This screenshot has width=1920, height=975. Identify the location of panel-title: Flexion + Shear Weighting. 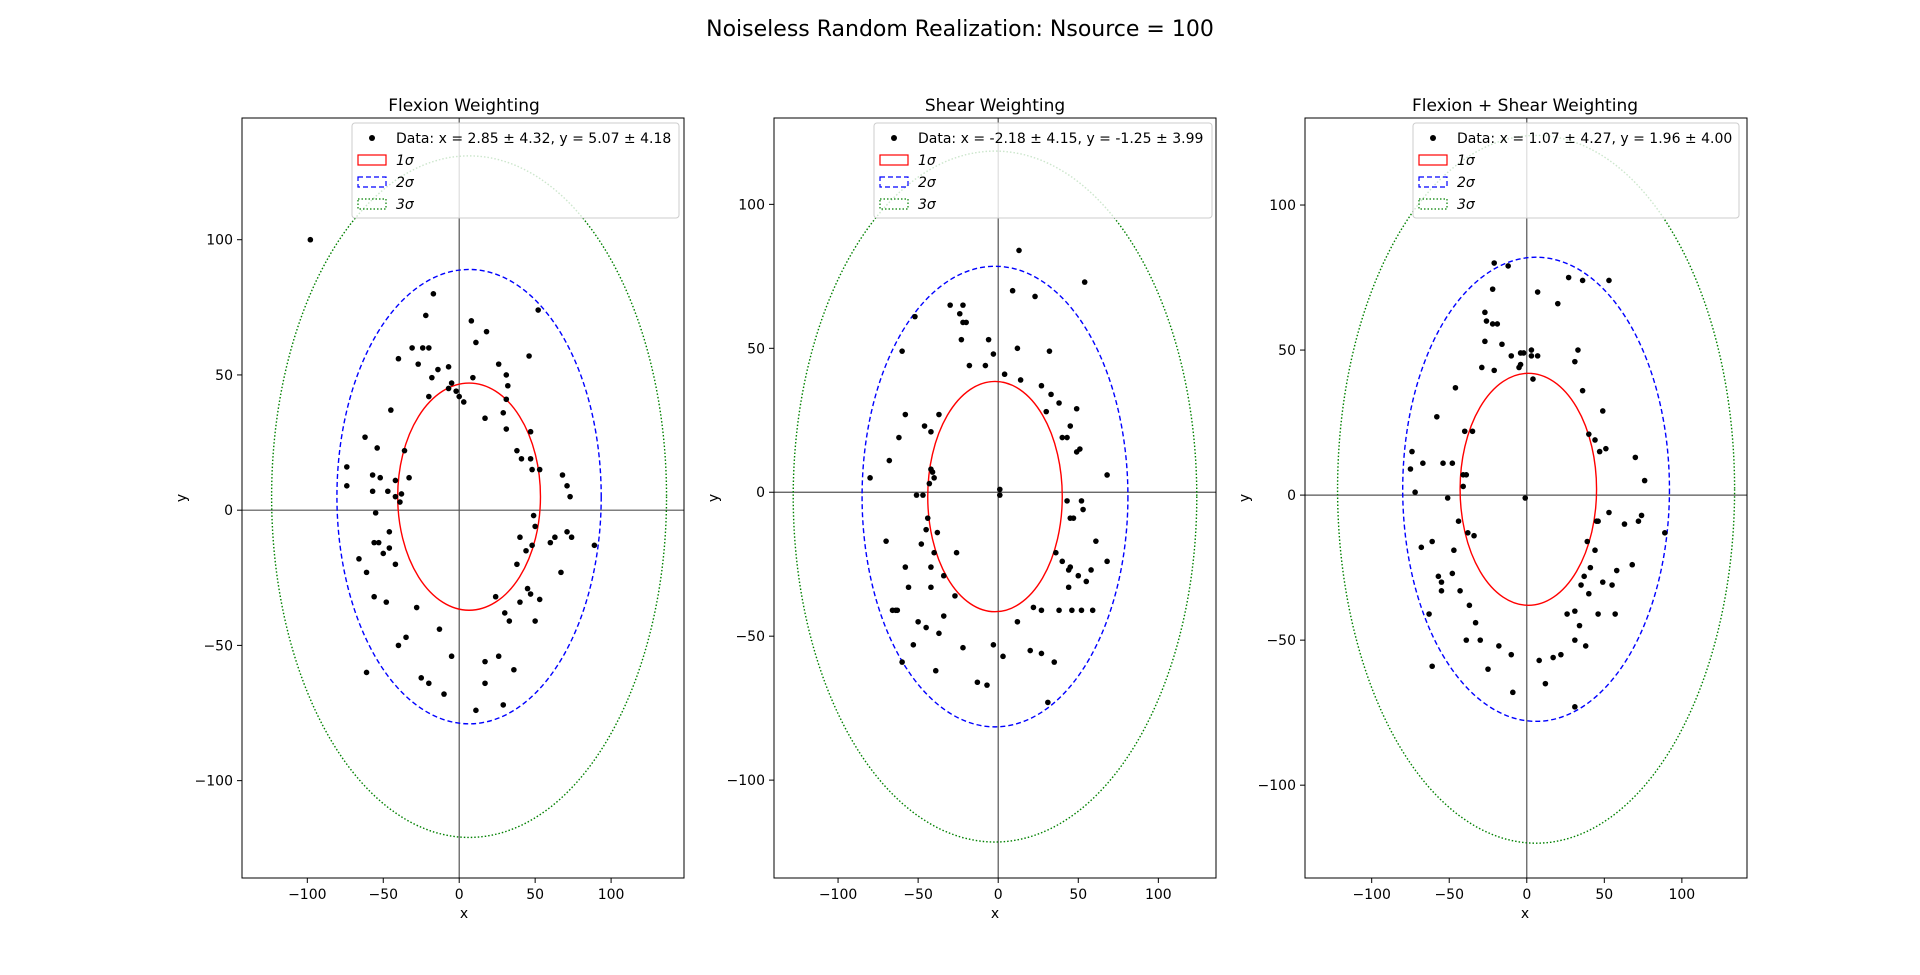
(1525, 106).